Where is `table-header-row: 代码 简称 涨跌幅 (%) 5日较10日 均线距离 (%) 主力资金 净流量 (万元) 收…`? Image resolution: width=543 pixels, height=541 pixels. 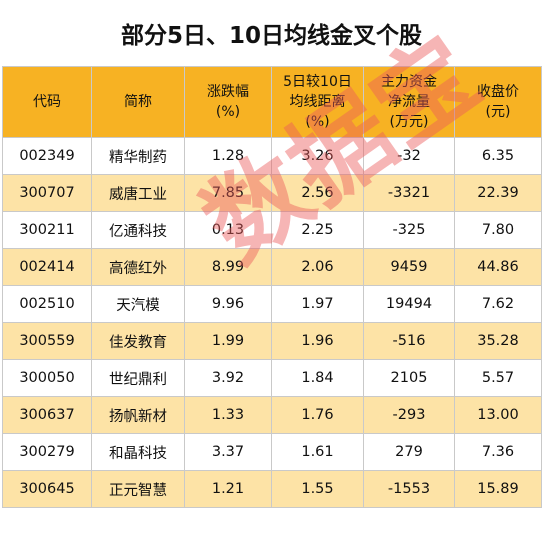
table-header-row: 代码 简称 涨跌幅 (%) 5日较10日 均线距离 (%) 主力资金 净流量 (万元) 收… is located at coordinates (272, 102).